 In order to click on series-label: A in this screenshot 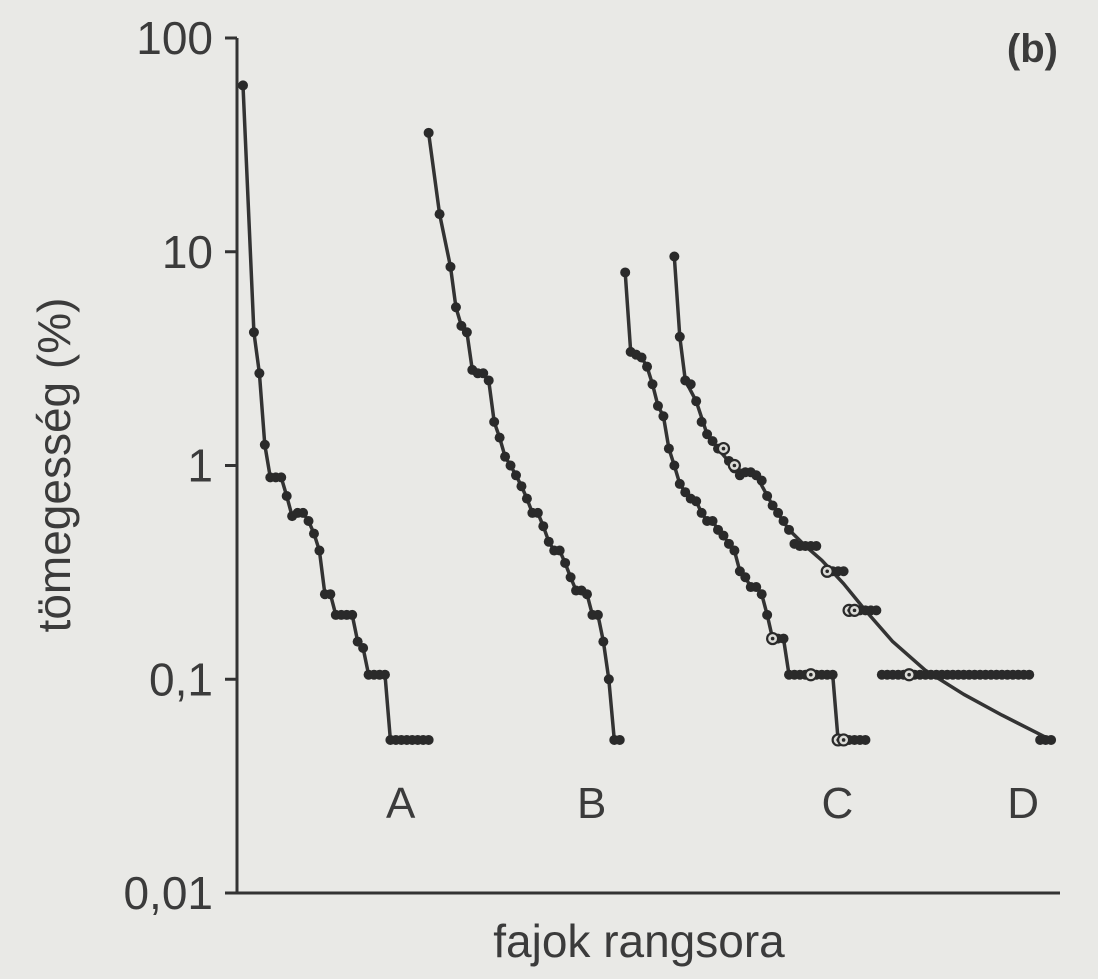, I will do `click(401, 803)`.